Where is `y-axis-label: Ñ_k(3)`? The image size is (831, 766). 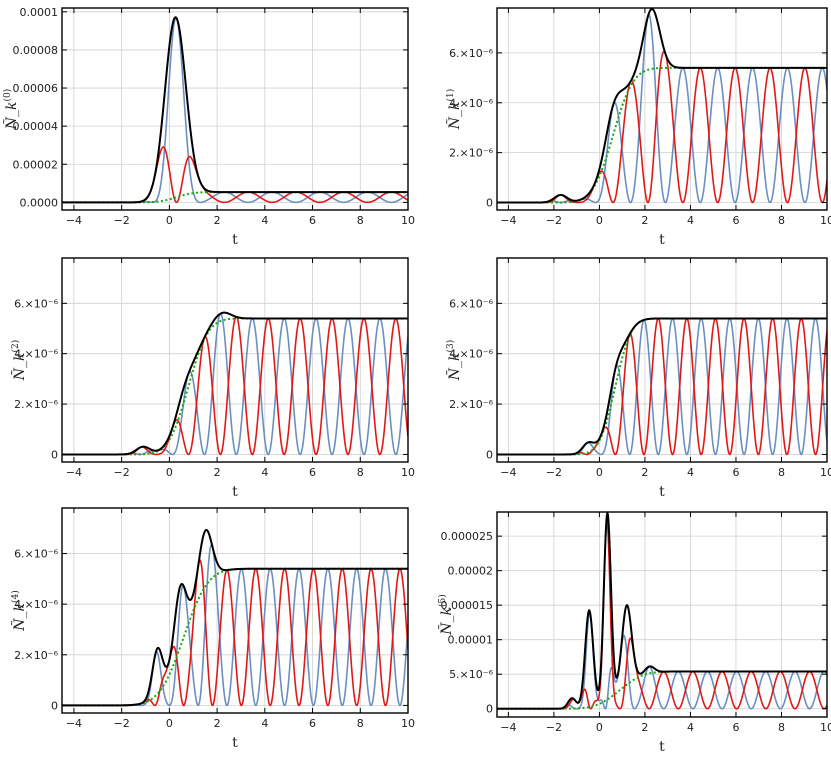 y-axis-label: Ñ_k(3) is located at coordinates (454, 360).